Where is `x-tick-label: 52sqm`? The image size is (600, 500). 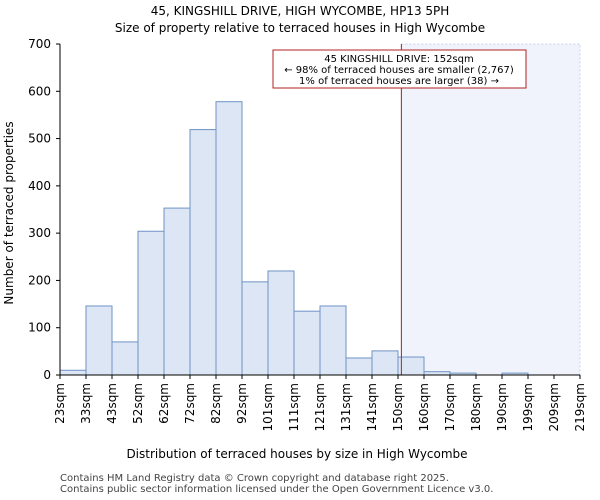
x-tick-label: 52sqm is located at coordinates (138, 403).